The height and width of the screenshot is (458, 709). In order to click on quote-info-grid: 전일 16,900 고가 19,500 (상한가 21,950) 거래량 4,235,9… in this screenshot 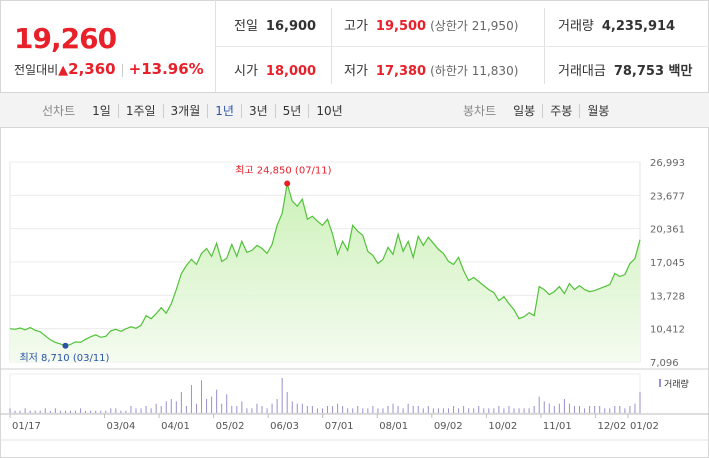, I will do `click(462, 46)`.